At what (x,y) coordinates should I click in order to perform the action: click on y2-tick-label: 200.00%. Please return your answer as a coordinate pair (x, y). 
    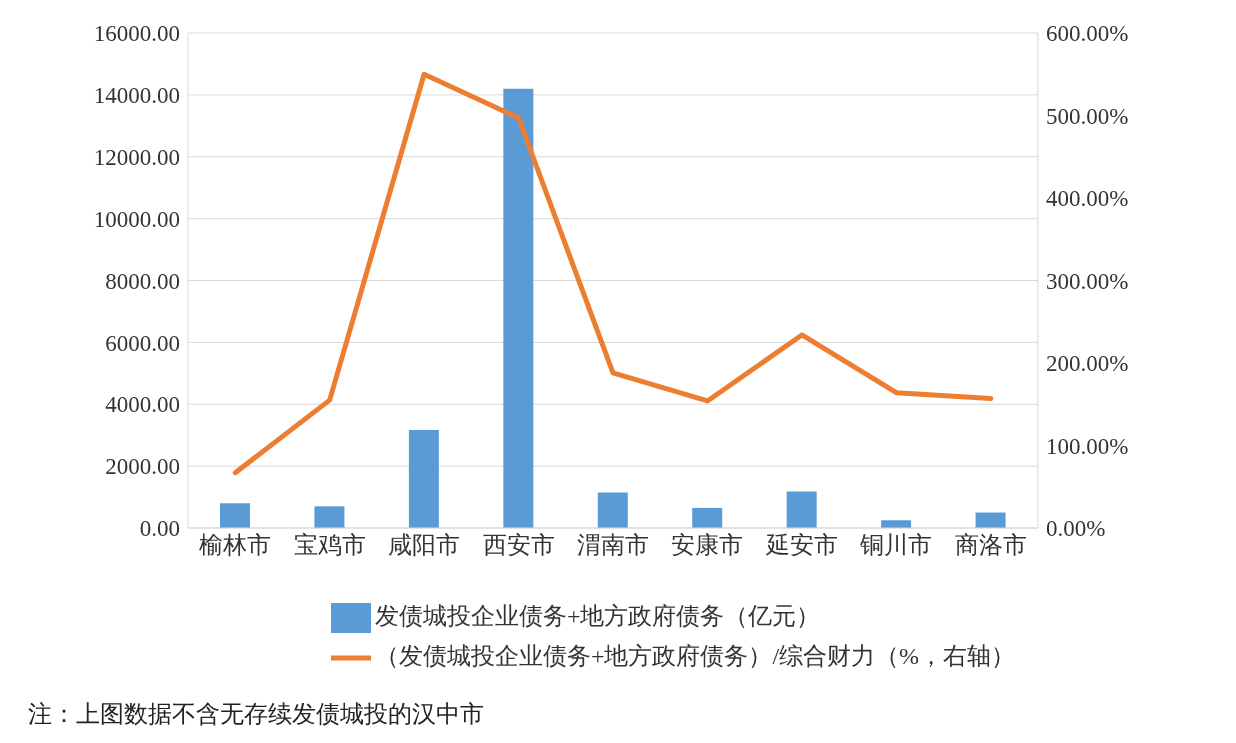
    Looking at the image, I should click on (1087, 364).